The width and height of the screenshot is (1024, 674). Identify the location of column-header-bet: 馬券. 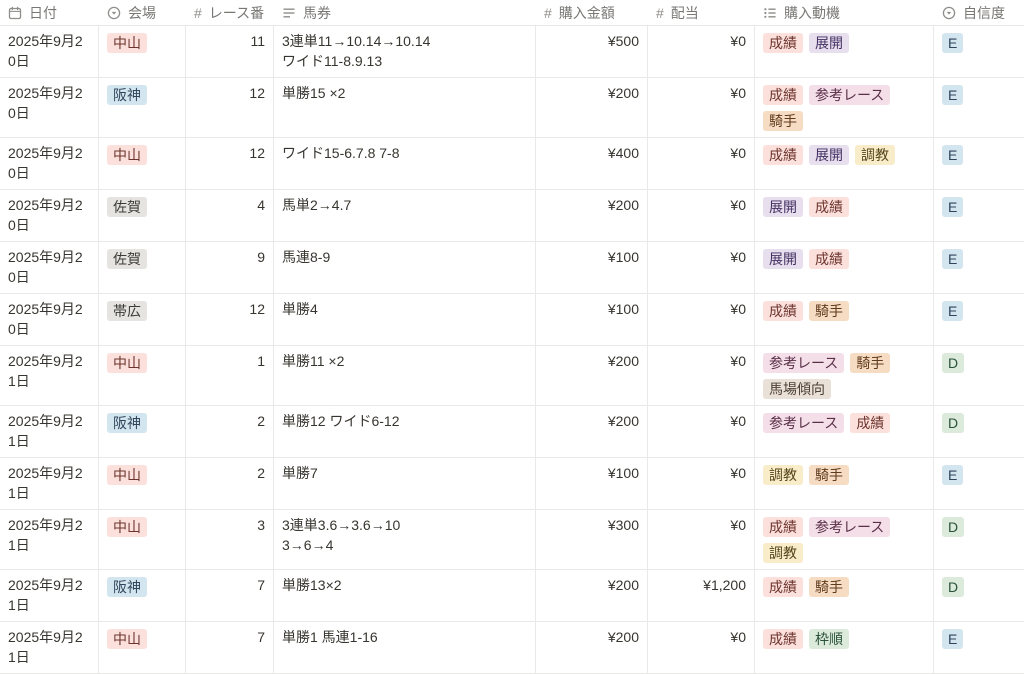
(405, 12).